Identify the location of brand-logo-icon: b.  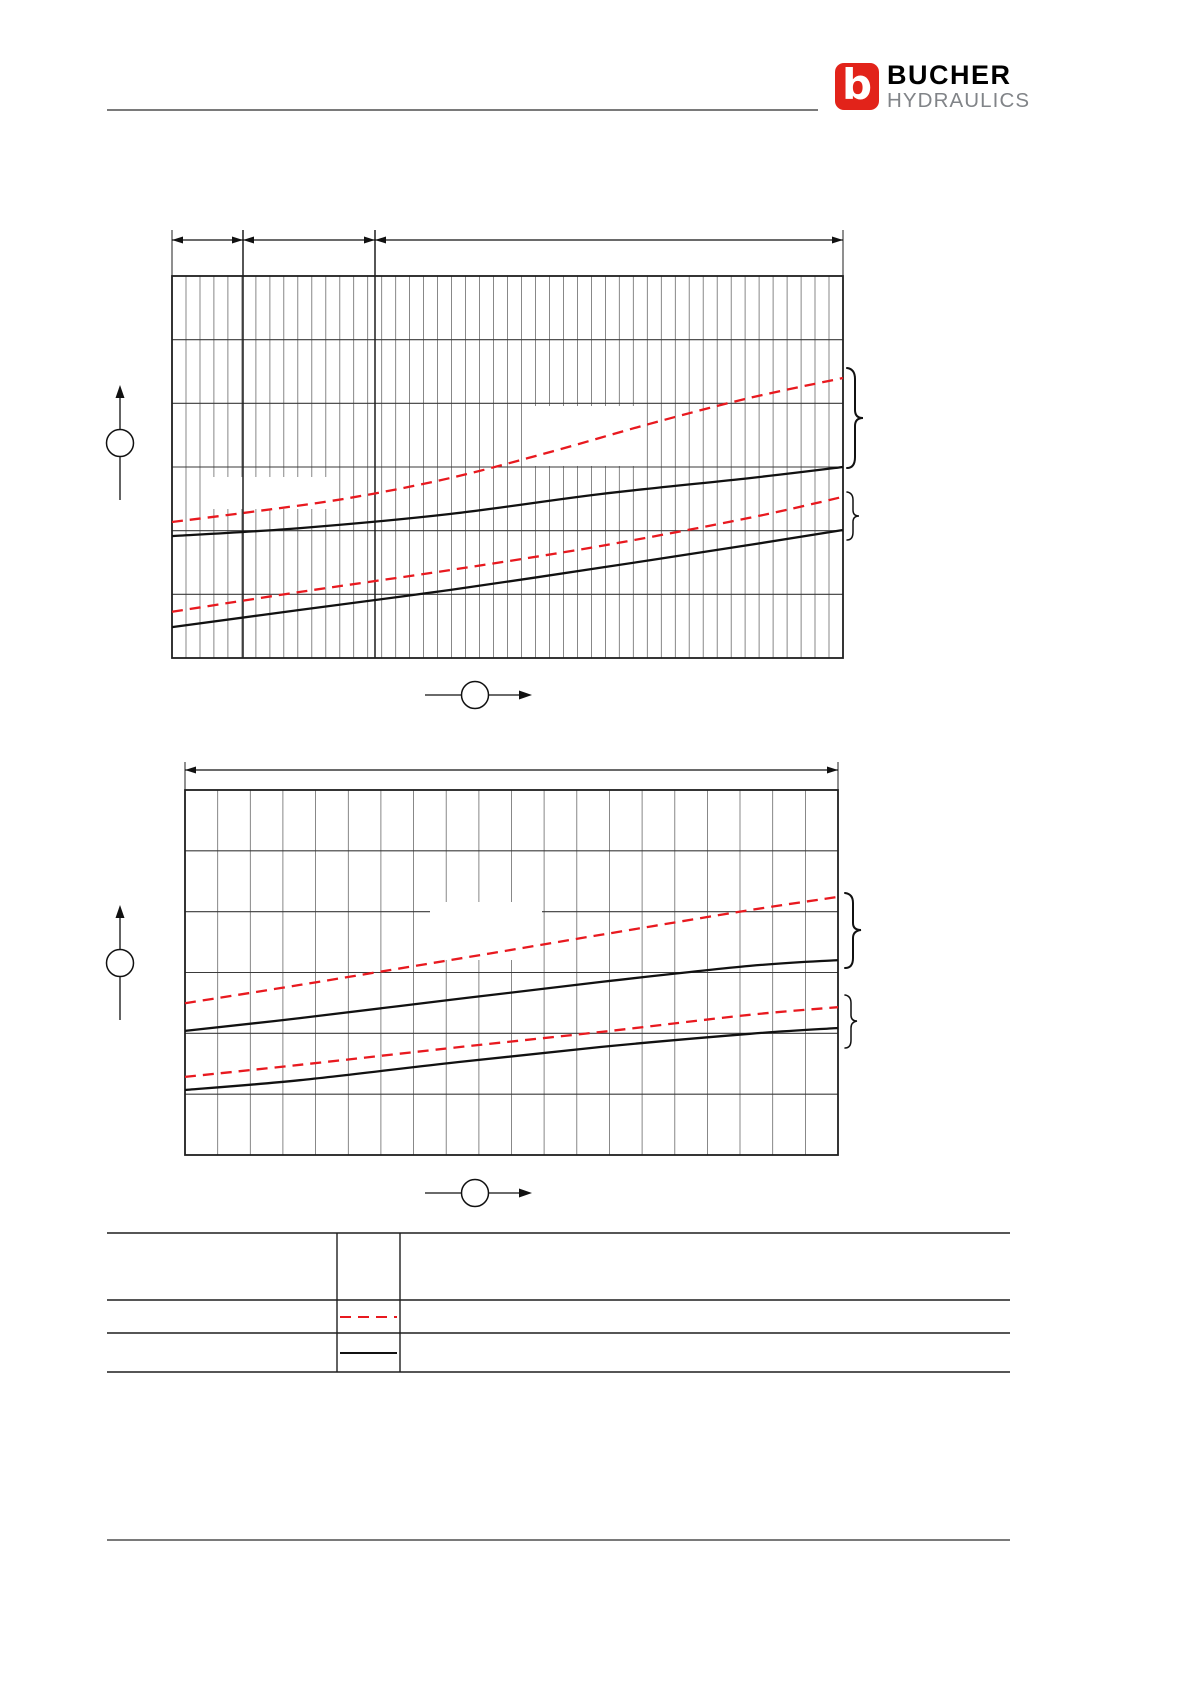
(857, 85).